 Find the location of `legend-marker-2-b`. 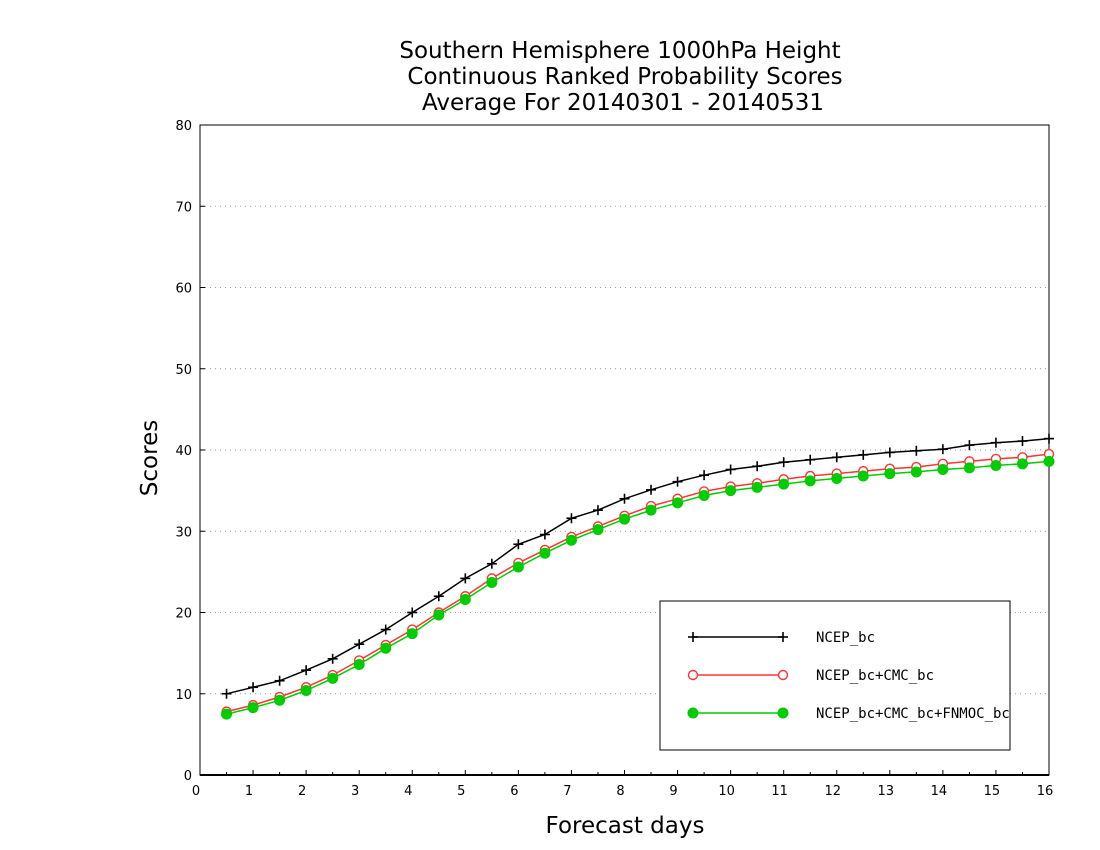

legend-marker-2-b is located at coordinates (783, 713).